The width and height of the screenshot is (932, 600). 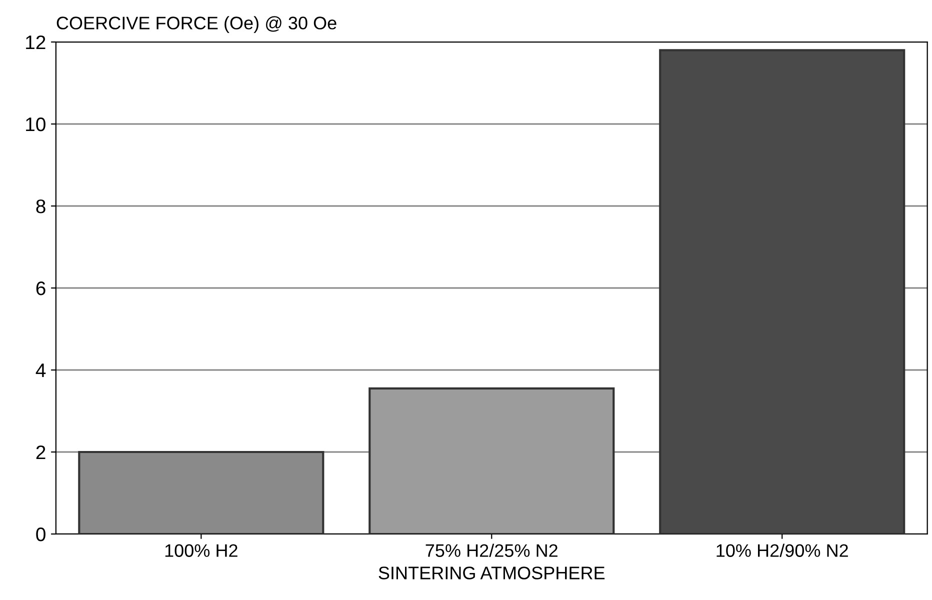 I want to click on y-tick-label: 6, so click(x=41, y=288).